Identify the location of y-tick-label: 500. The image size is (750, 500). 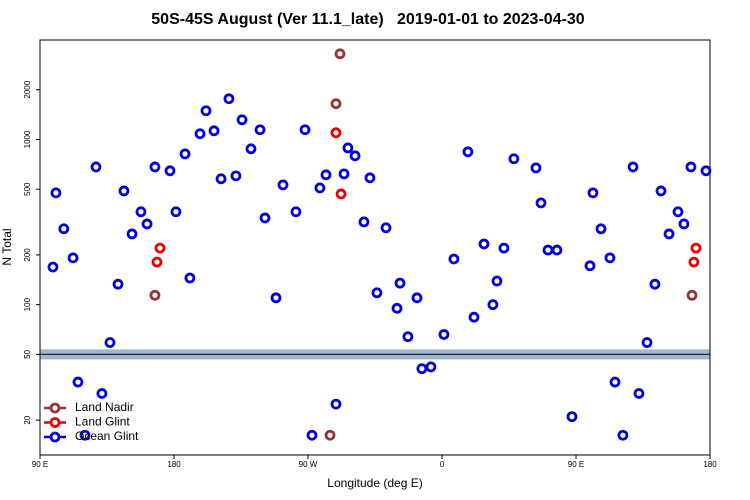
(27, 189).